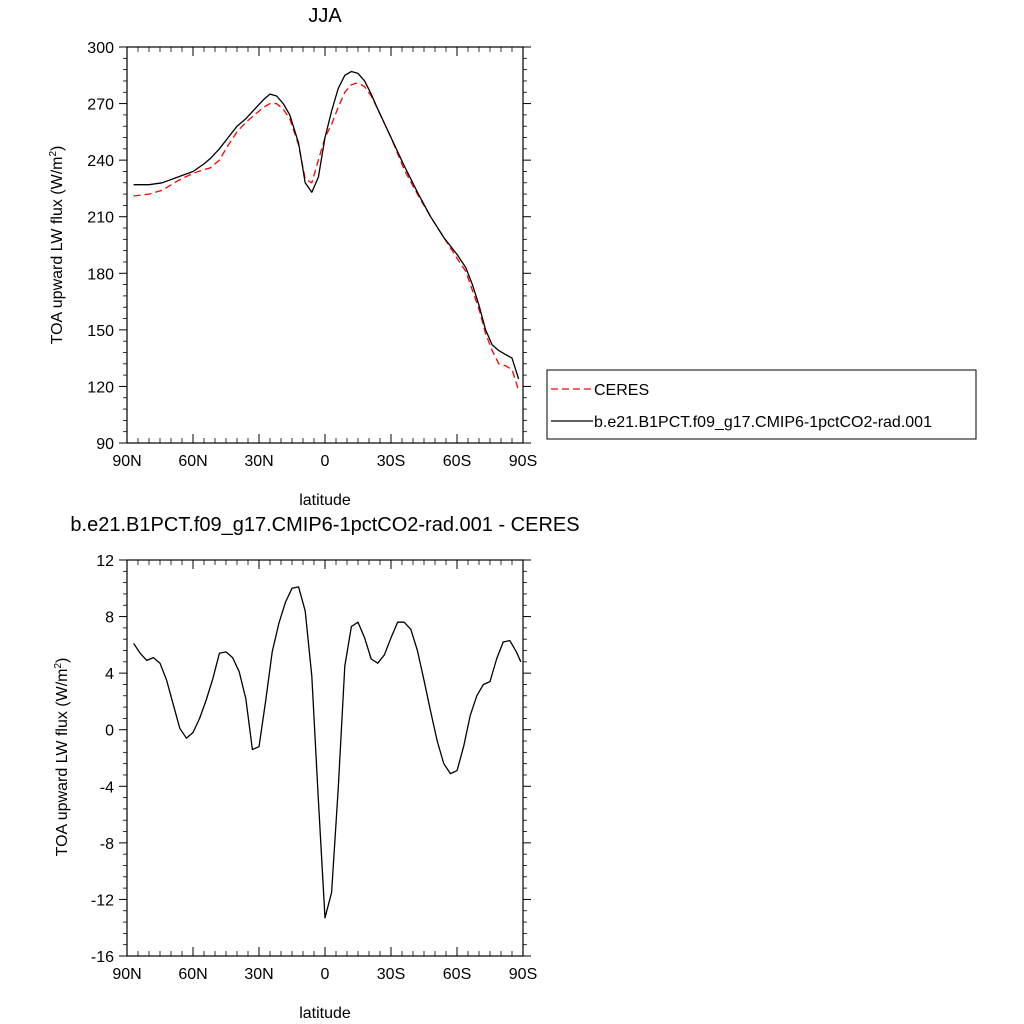 The height and width of the screenshot is (1024, 1024). Describe the element at coordinates (102, 900) in the screenshot. I see `bottom-y-tick-label: -12` at that location.